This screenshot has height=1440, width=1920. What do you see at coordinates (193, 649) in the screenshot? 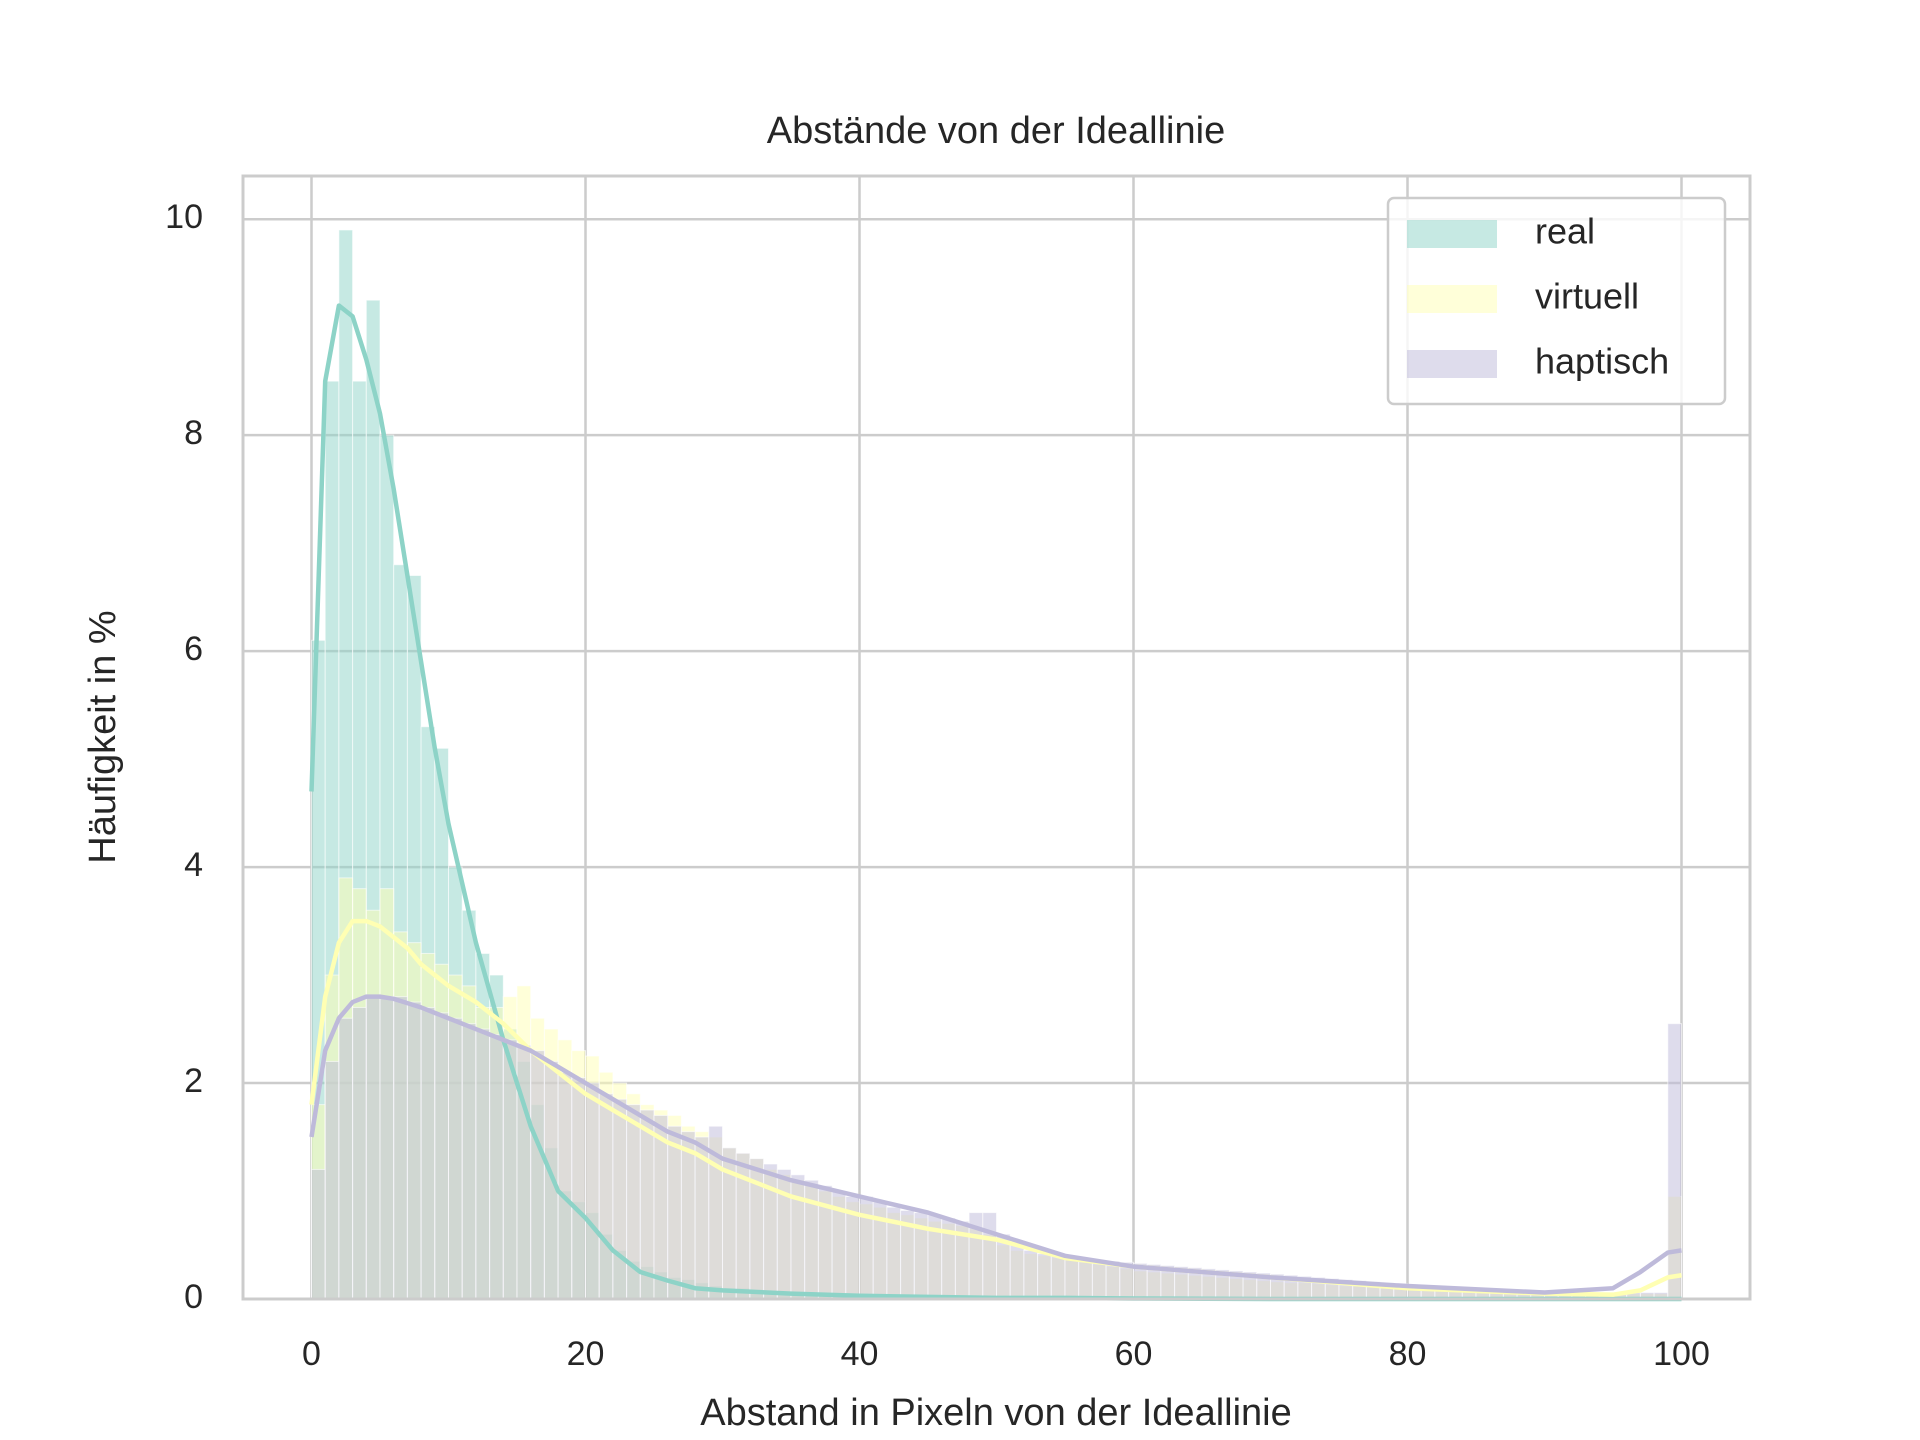
I see `y-tick-label: 6` at bounding box center [193, 649].